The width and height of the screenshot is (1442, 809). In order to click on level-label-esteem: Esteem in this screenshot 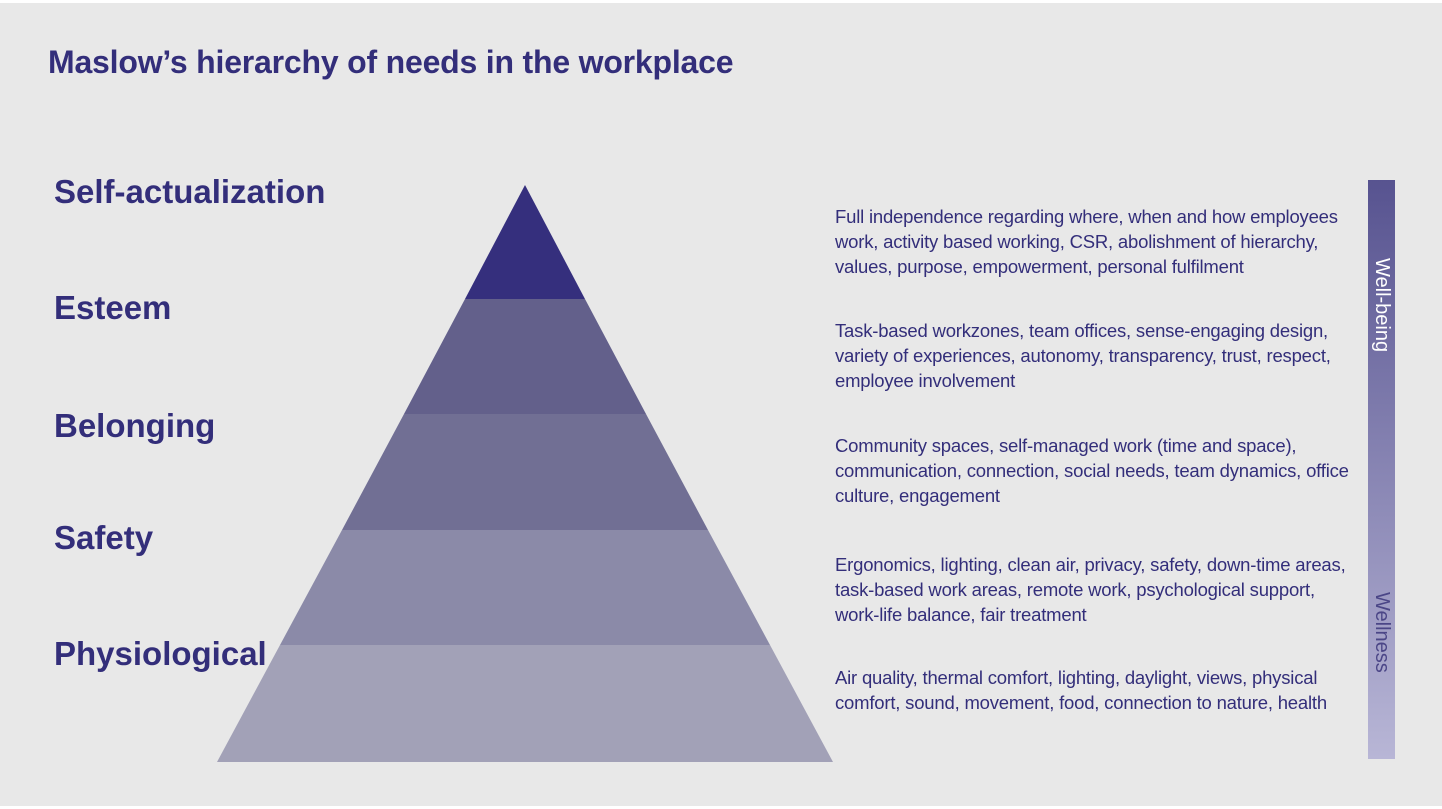, I will do `click(113, 307)`.